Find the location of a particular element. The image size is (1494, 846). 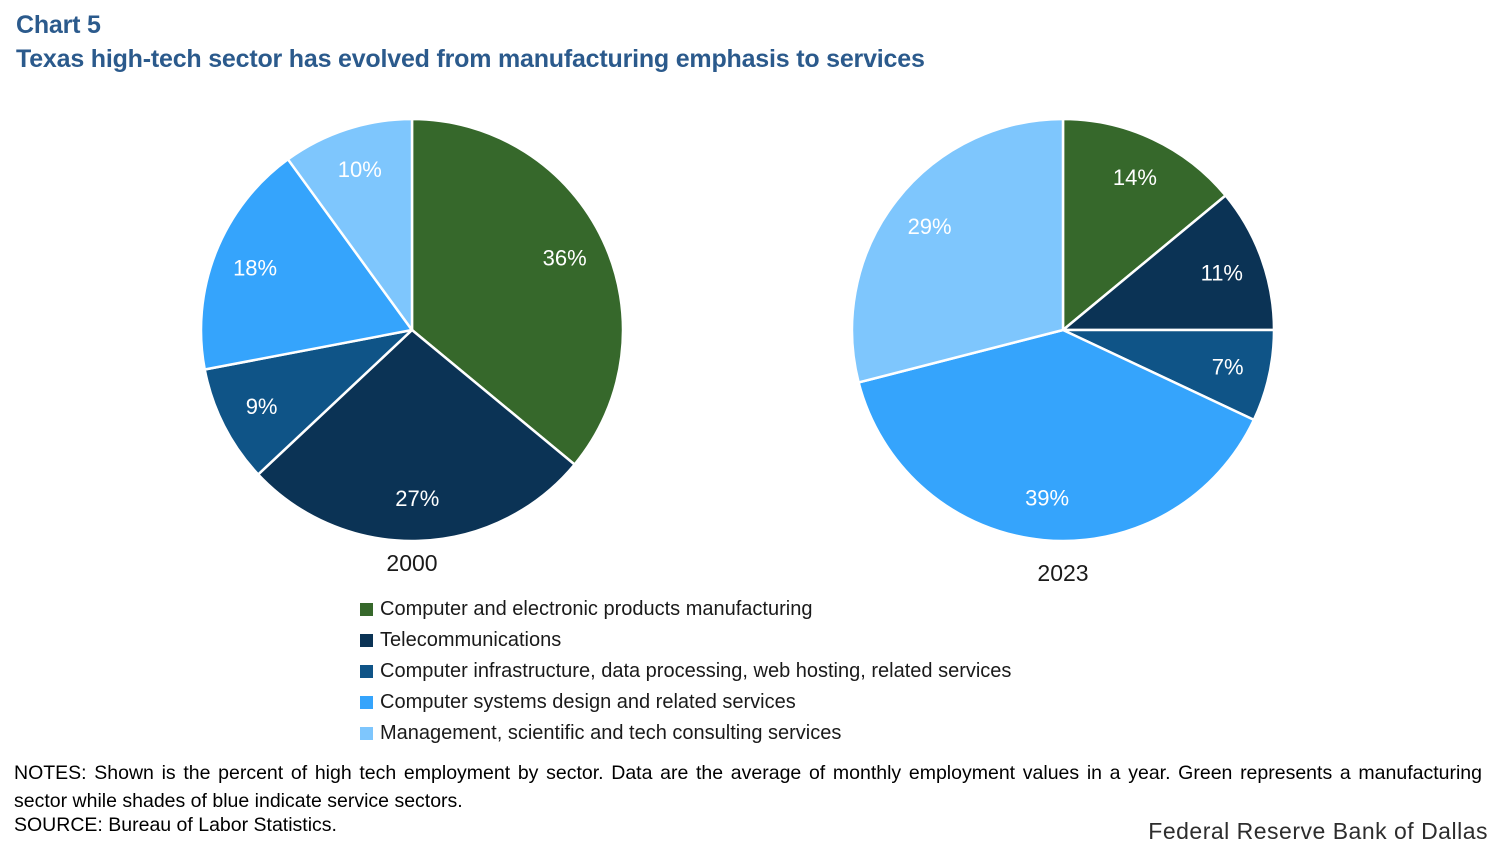

pie-chart-2000: 36% 27% 9% 18% 10% is located at coordinates (412, 330).